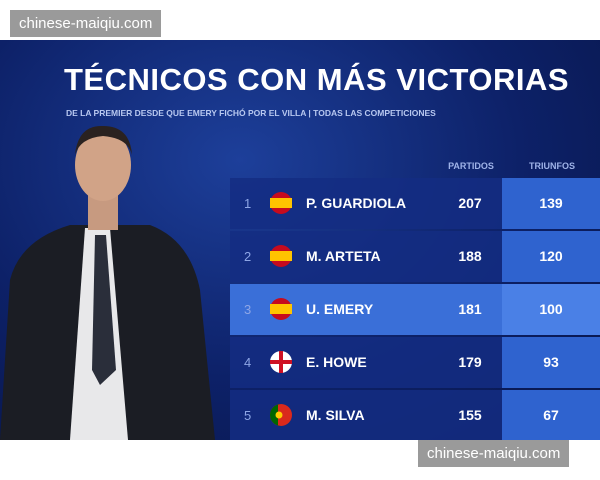 This screenshot has width=600, height=480. Describe the element at coordinates (470, 362) in the screenshot. I see `matches: 179` at that location.